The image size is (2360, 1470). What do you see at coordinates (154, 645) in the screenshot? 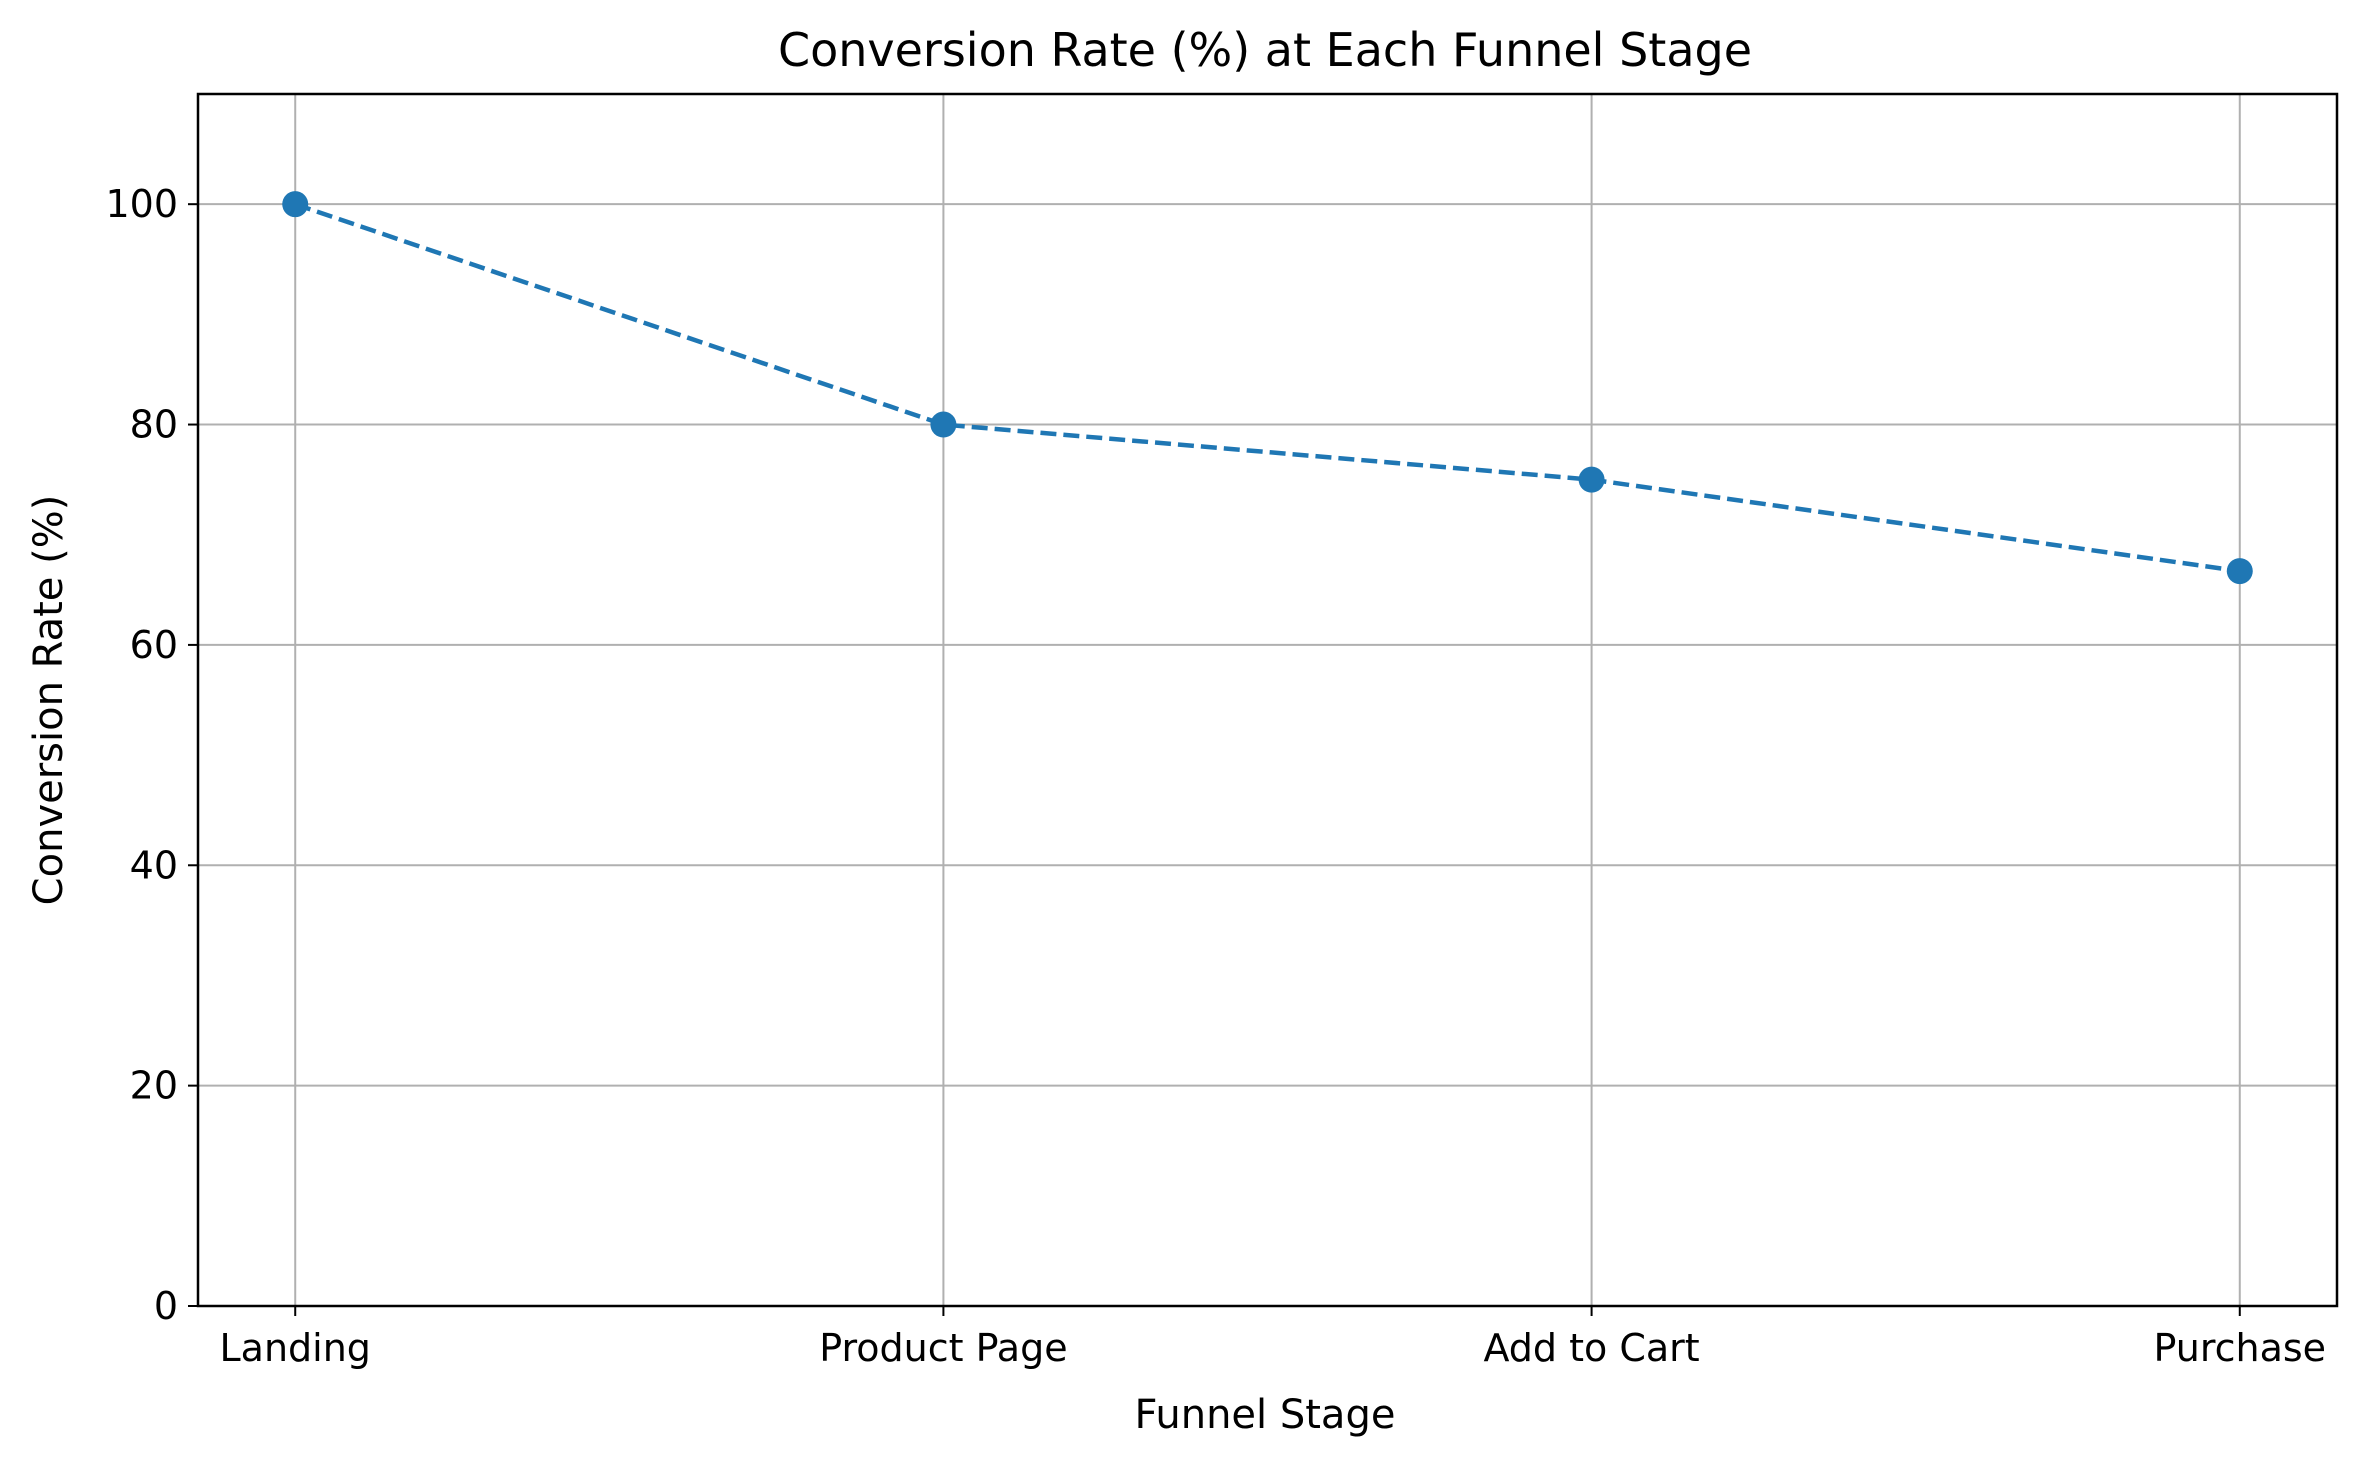
I see `y-tick-label: 60` at bounding box center [154, 645].